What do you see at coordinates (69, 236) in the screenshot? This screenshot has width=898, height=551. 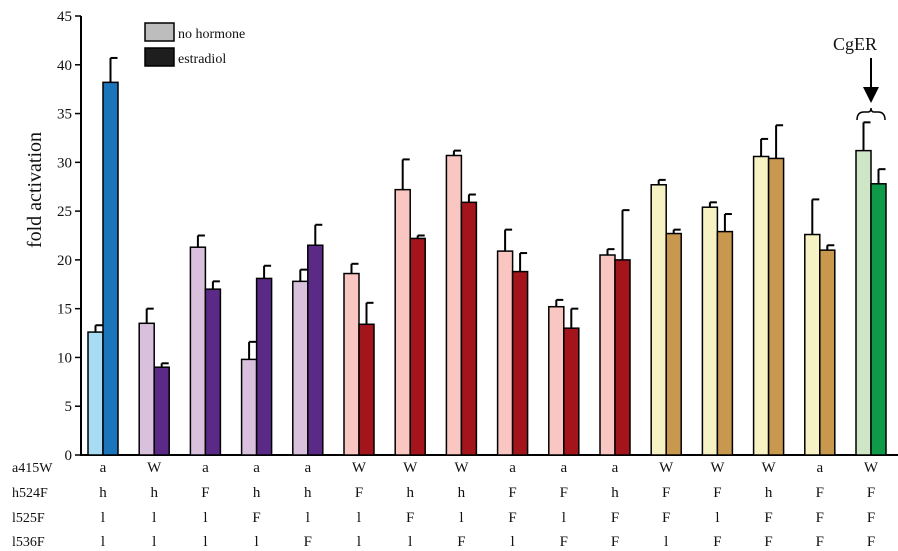 I see `y-ticks: 0 5 10 15 20 25 30 35 40 45` at bounding box center [69, 236].